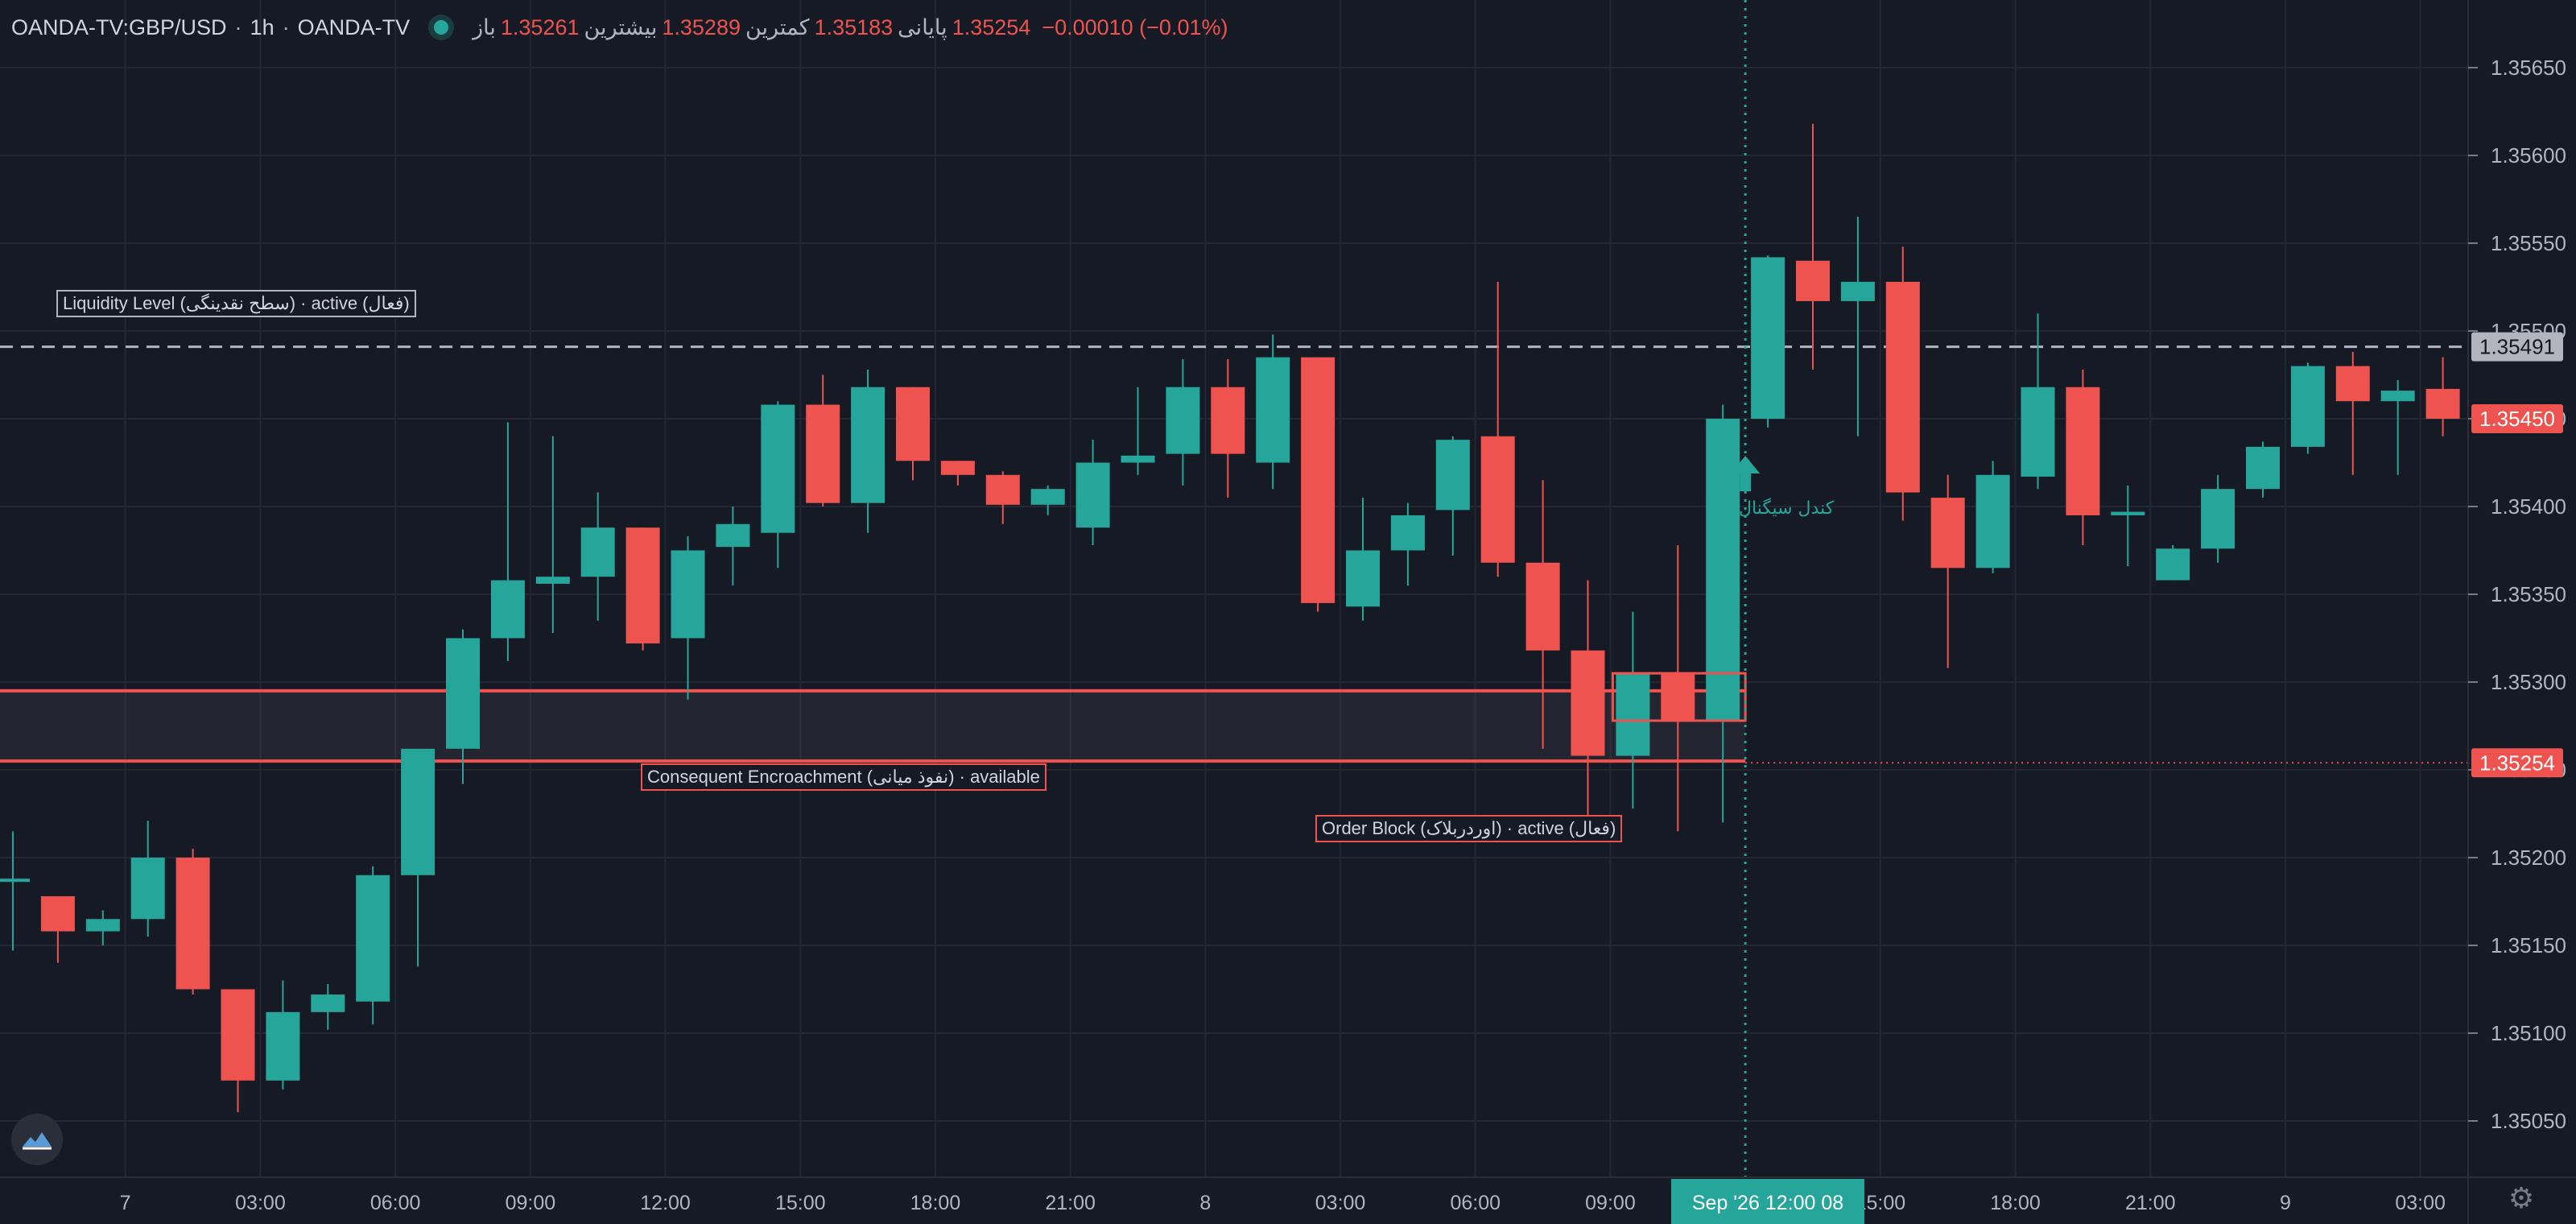 This screenshot has height=1224, width=2576. What do you see at coordinates (2521, 1197) in the screenshot?
I see `settings-gear-icon: ⚙` at bounding box center [2521, 1197].